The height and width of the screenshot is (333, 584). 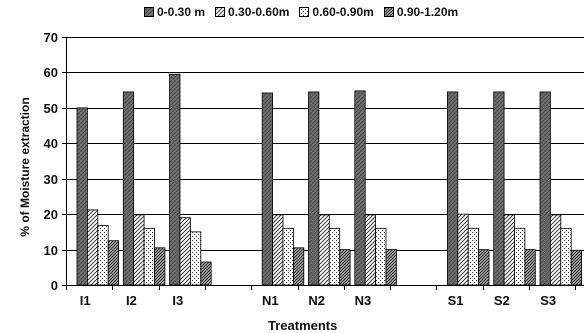 I want to click on legend-label-series-2: 0.30-0.60m, so click(x=259, y=12).